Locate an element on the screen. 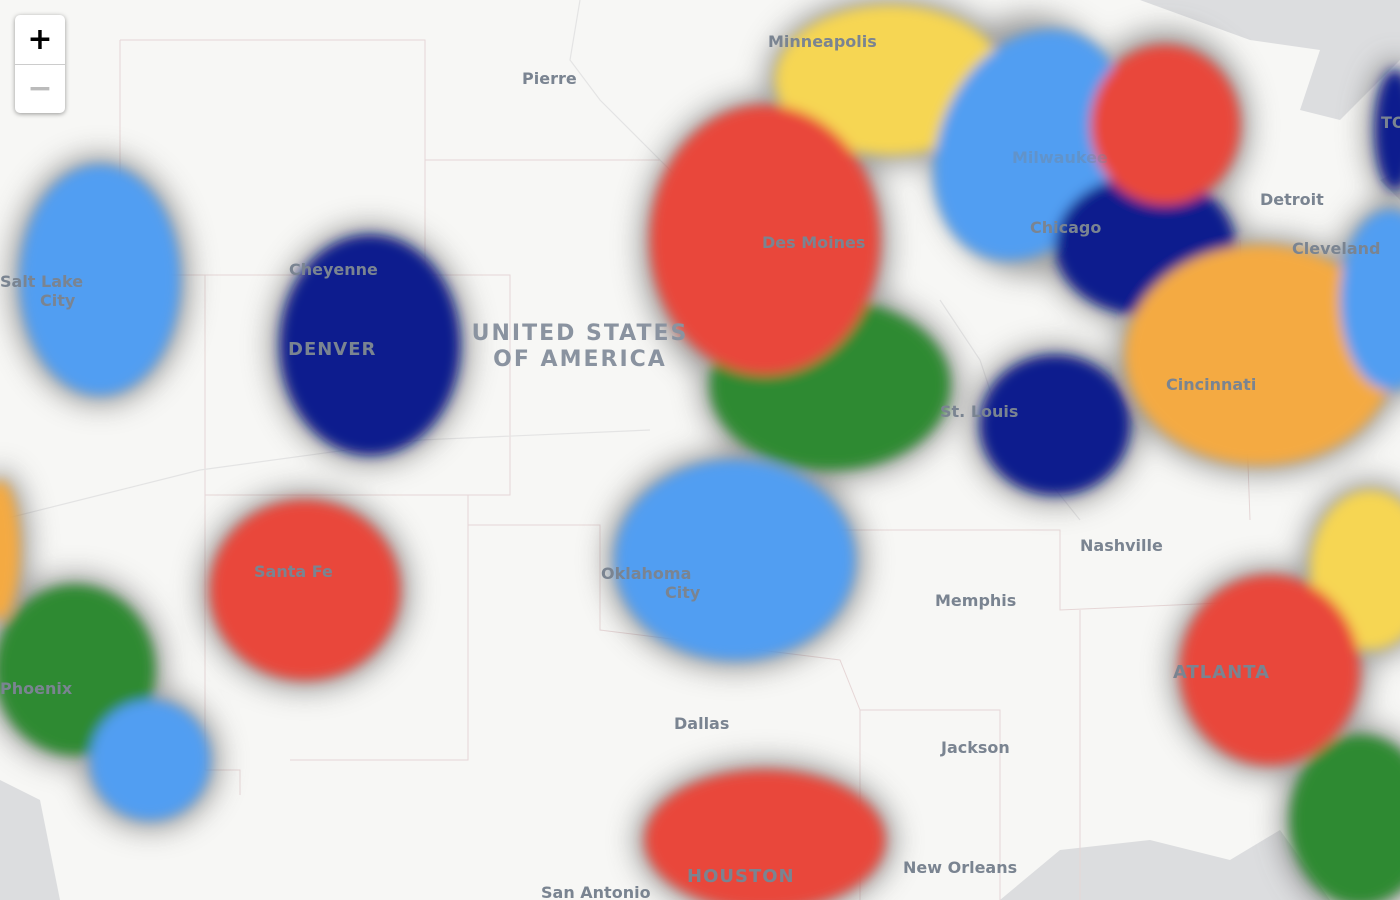 Image resolution: width=1400 pixels, height=900 pixels. city-label: HOUSTON is located at coordinates (741, 876).